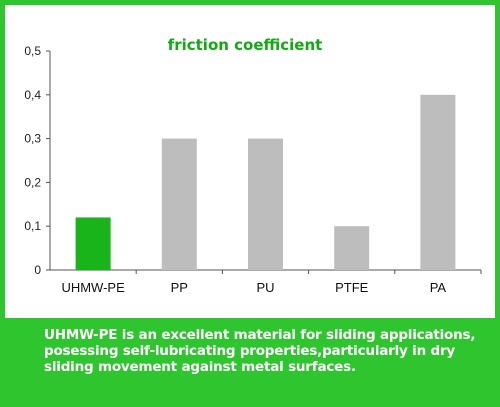 This screenshot has height=407, width=500. What do you see at coordinates (32, 182) in the screenshot?
I see `y-tick-label: 0,2` at bounding box center [32, 182].